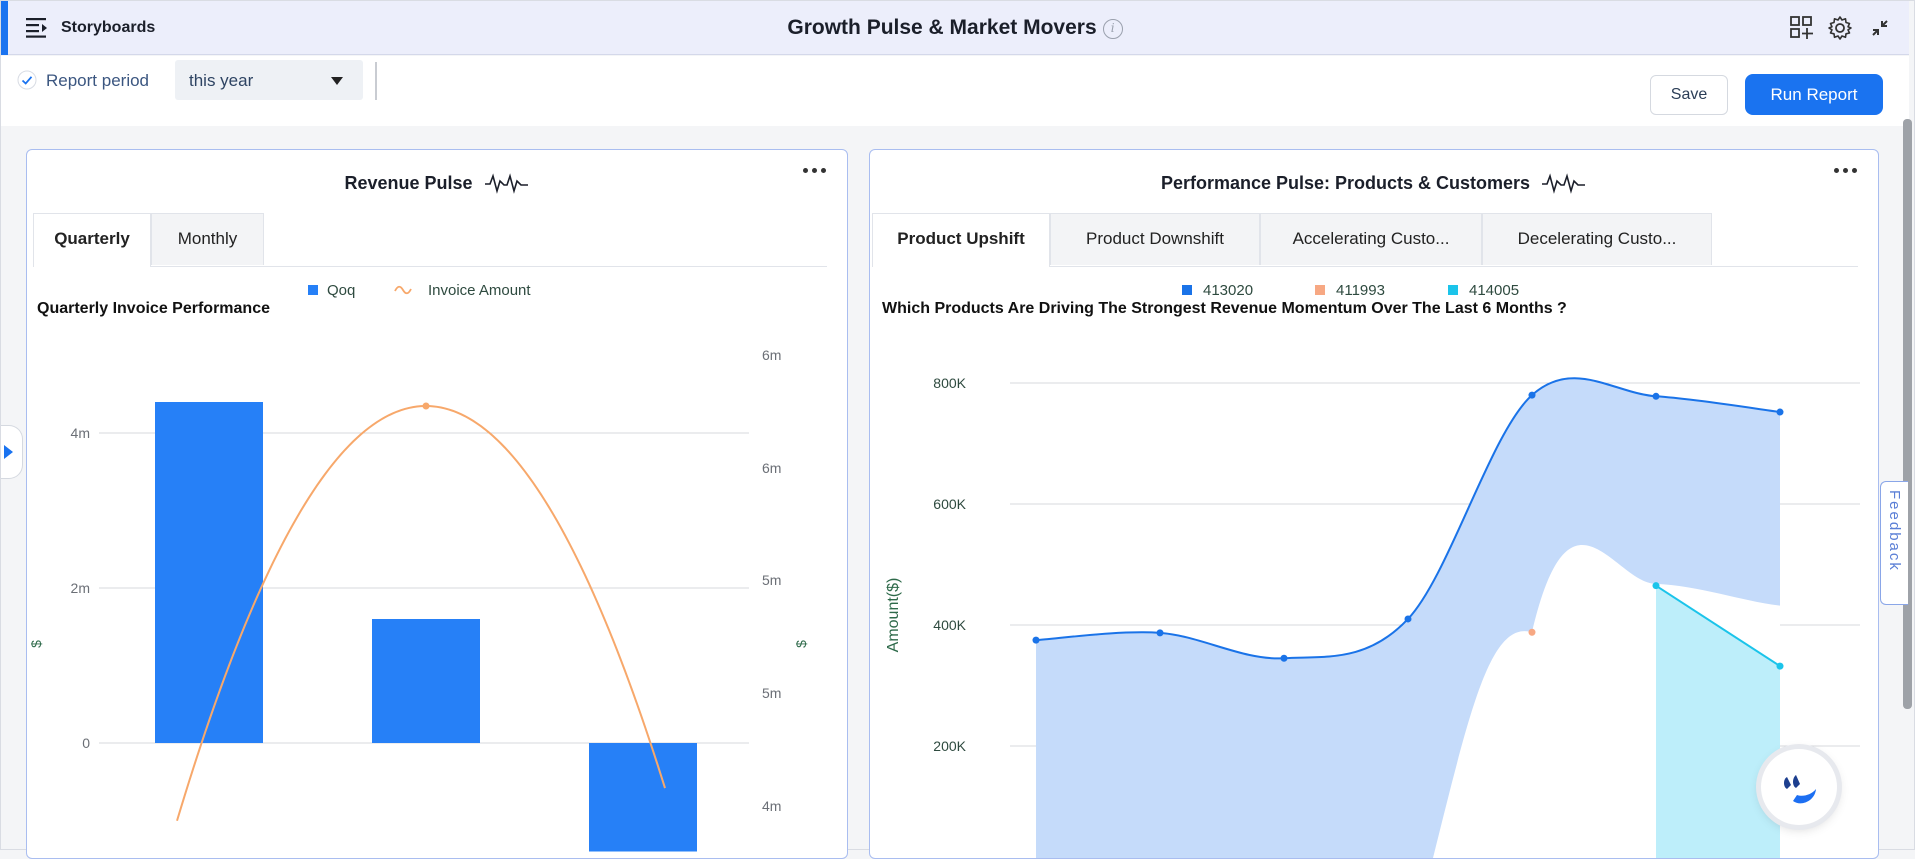 This screenshot has width=1915, height=859. I want to click on run-report-button: Run Report, so click(1814, 94).